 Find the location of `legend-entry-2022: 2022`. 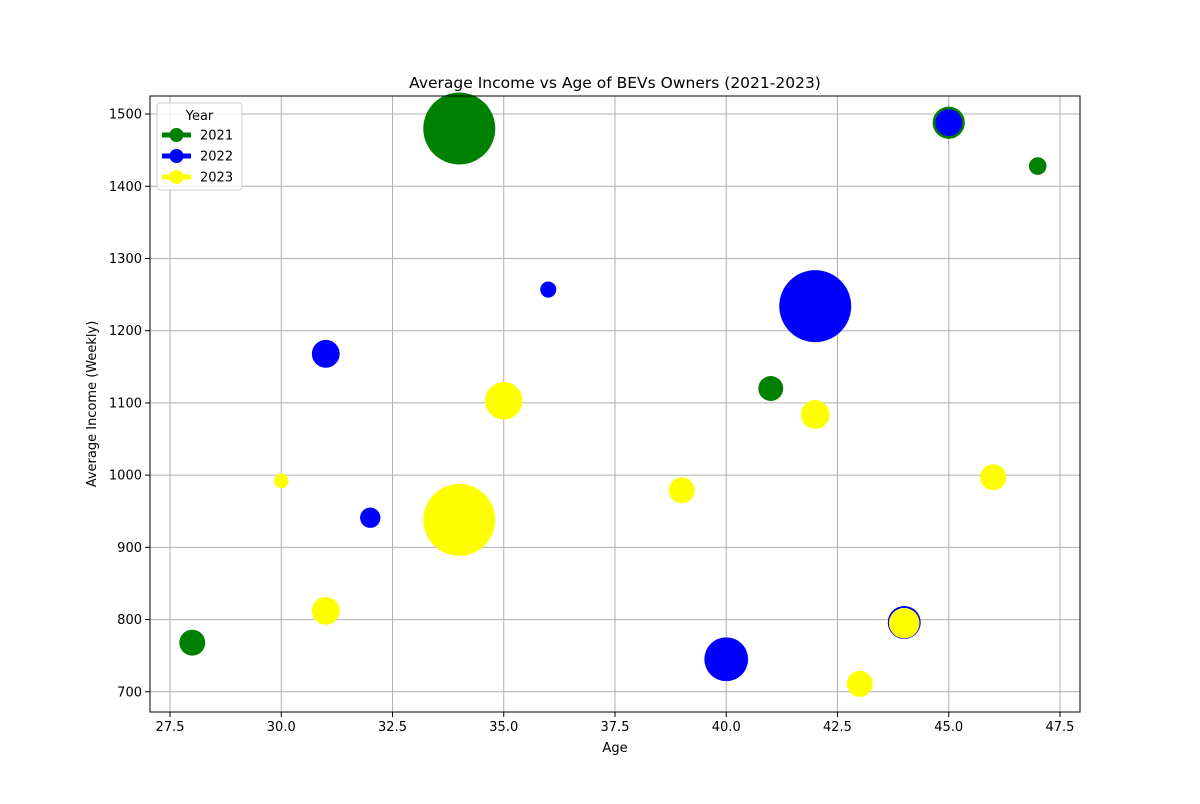

legend-entry-2022: 2022 is located at coordinates (197, 157).